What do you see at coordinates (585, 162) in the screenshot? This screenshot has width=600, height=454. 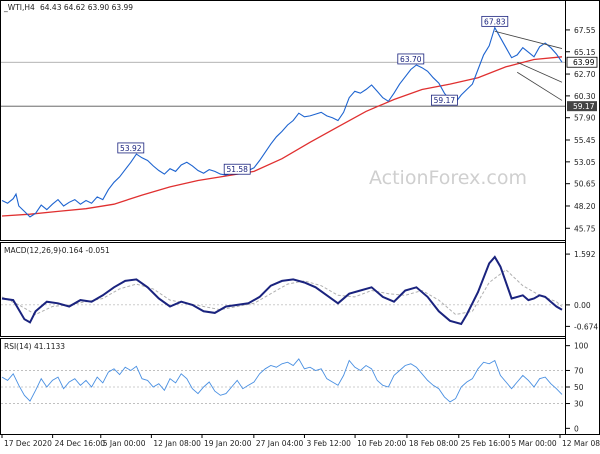 I see `price-y-tick-label: 53.05` at bounding box center [585, 162].